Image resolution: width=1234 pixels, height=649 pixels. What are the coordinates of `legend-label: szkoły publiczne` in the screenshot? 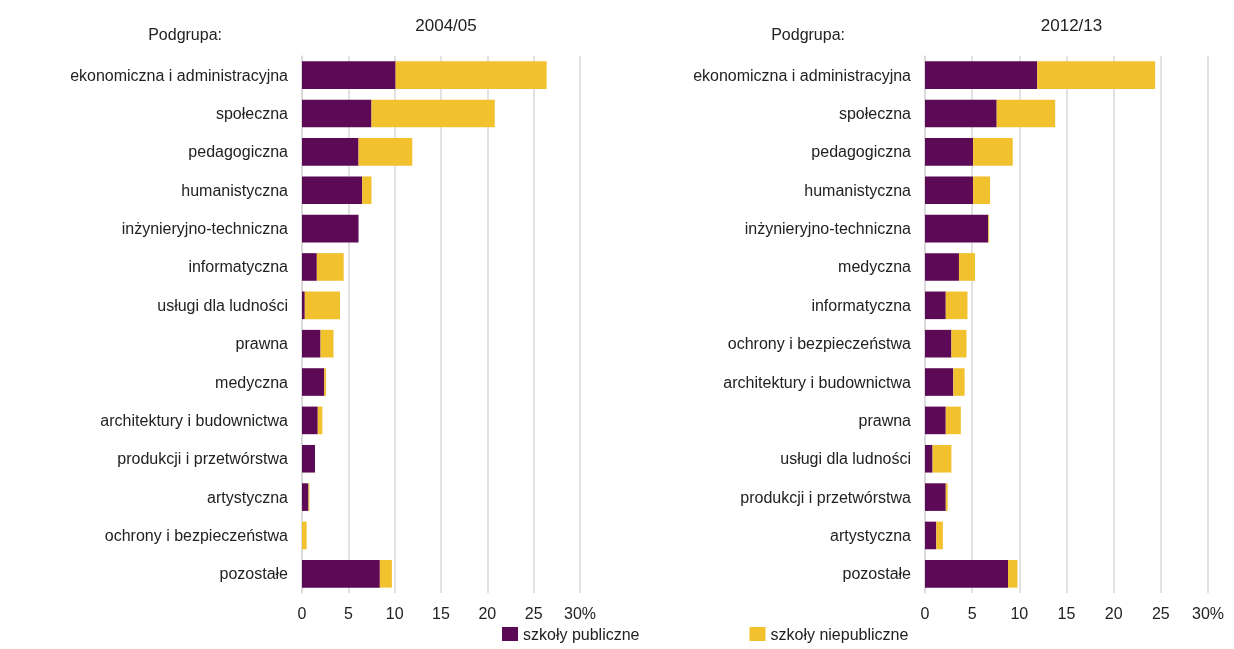 It's located at (581, 634).